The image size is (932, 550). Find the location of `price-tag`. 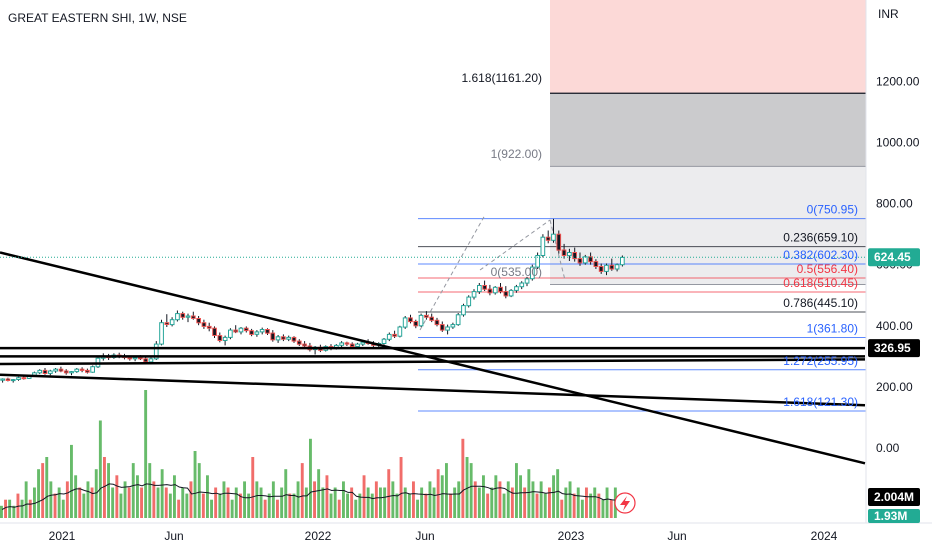

price-tag is located at coordinates (894, 257).